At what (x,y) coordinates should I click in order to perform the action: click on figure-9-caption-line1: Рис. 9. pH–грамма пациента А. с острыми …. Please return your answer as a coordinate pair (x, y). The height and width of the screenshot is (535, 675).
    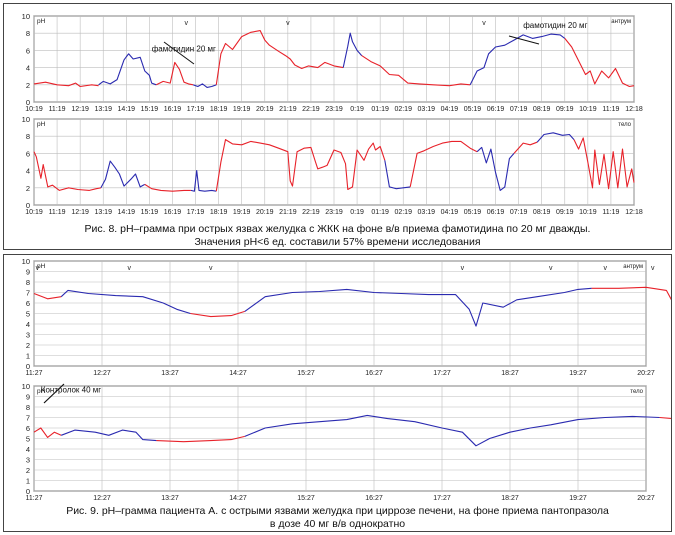
    Looking at the image, I should click on (337, 511).